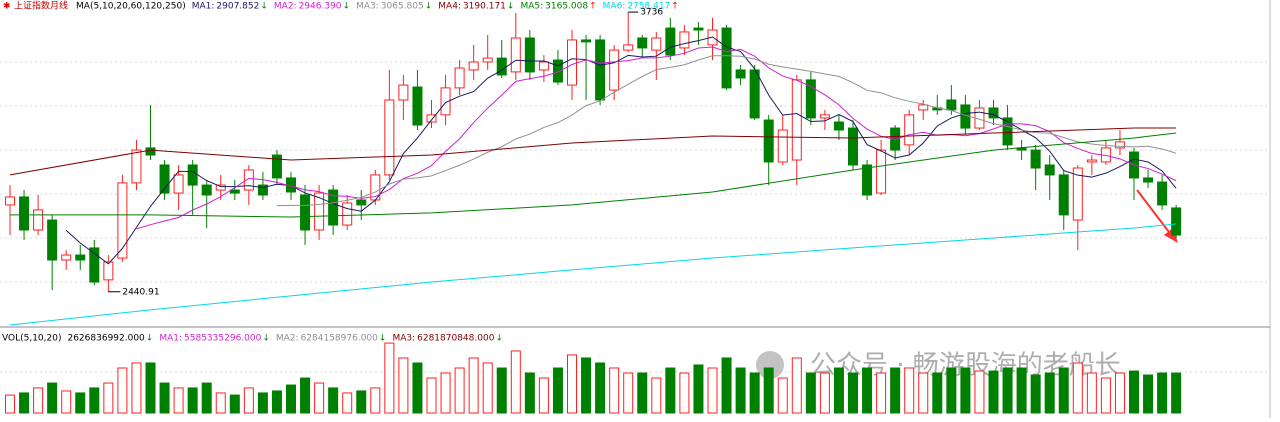 The image size is (1280, 422). What do you see at coordinates (484, 7) in the screenshot?
I see `legend-text: 3190.171` at bounding box center [484, 7].